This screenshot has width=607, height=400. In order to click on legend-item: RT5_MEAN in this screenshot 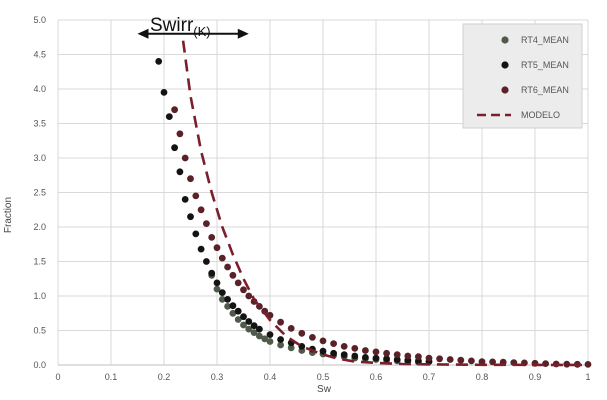, I will do `click(535, 65)`.